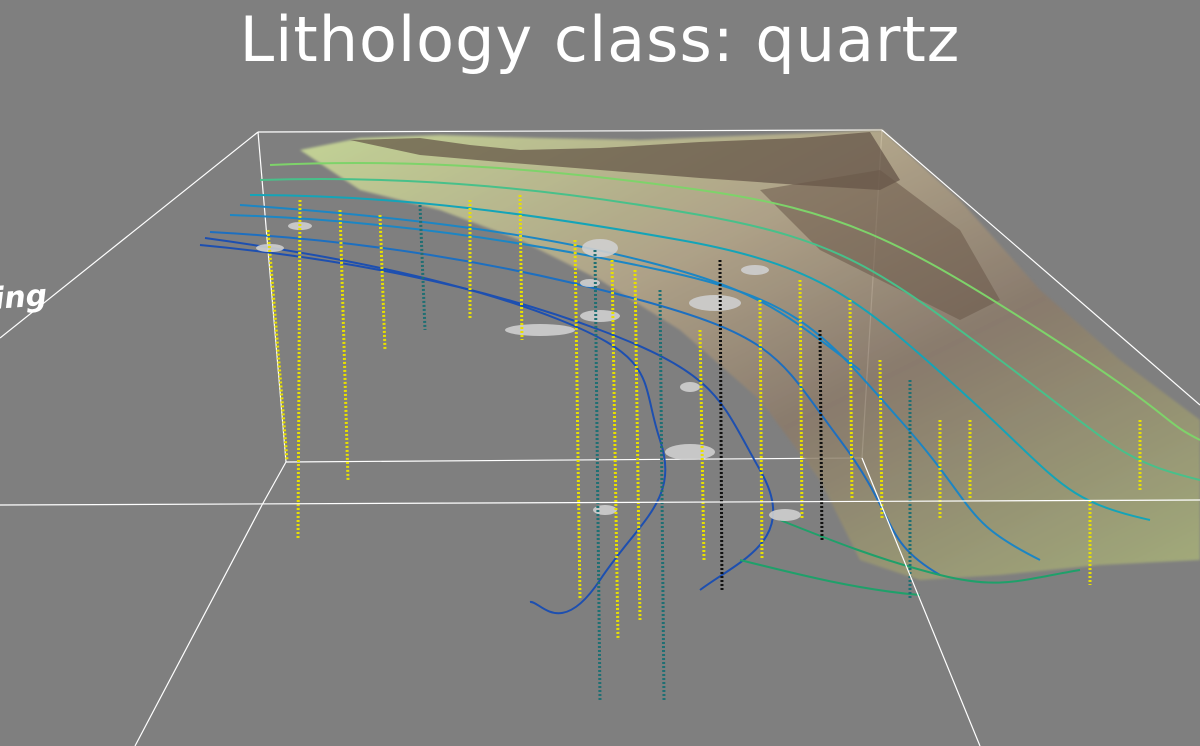 Image resolution: width=1200 pixels, height=746 pixels. What do you see at coordinates (24, 297) in the screenshot?
I see `axis-label: ing` at bounding box center [24, 297].